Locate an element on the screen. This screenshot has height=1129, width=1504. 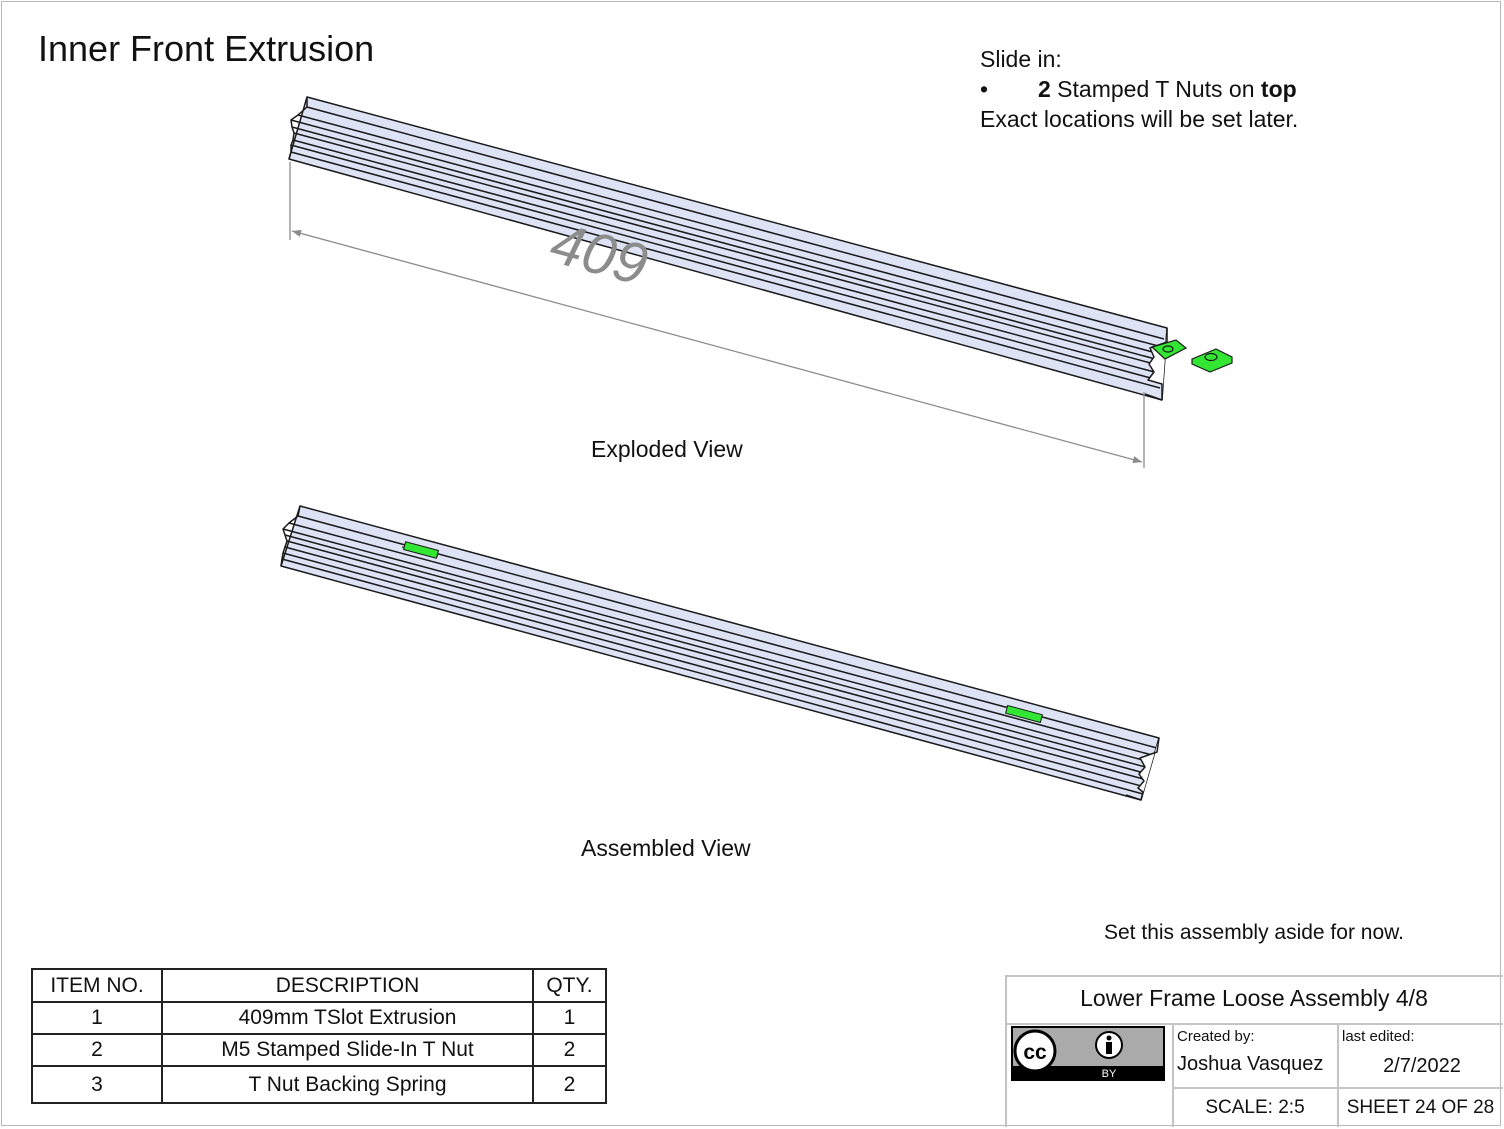
created-by-label: Created by: is located at coordinates (1216, 1036).